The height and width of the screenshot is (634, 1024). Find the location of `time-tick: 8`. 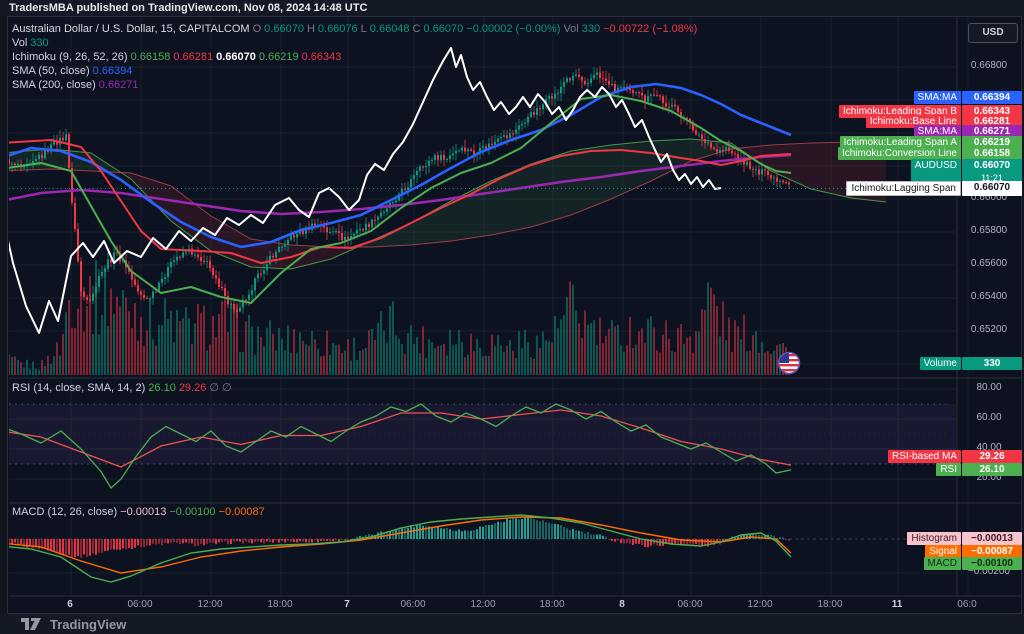

time-tick: 8 is located at coordinates (622, 604).